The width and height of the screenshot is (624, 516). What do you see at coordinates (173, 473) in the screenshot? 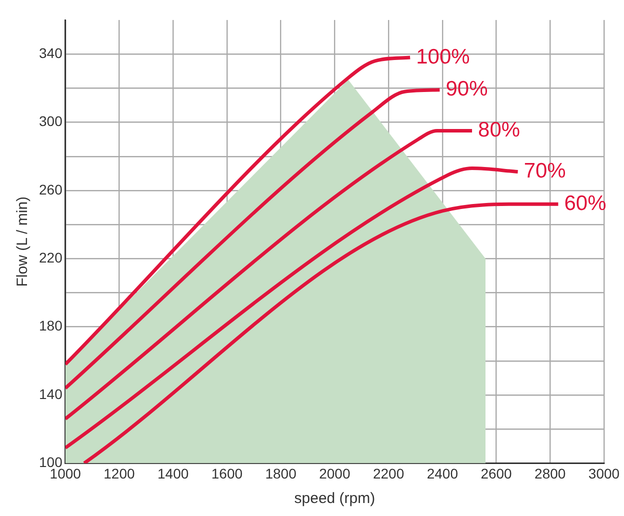
I see `x-tick-label: 1400` at bounding box center [173, 473].